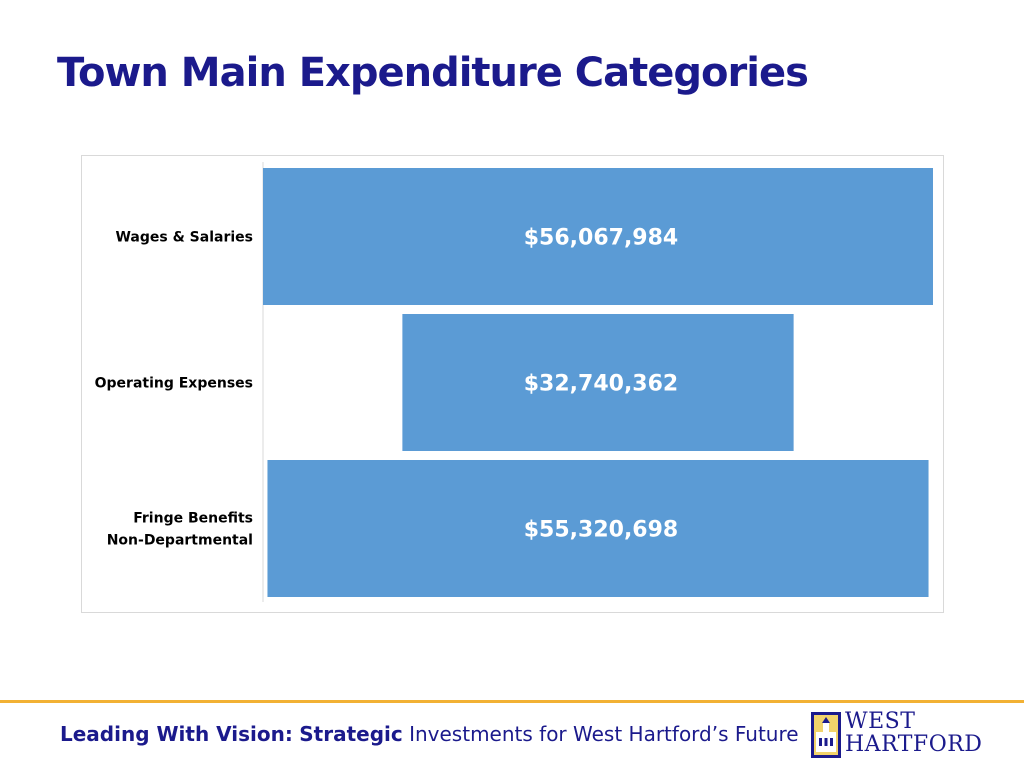 The height and width of the screenshot is (768, 1024). I want to click on category-label: Operating Expenses, so click(174, 384).